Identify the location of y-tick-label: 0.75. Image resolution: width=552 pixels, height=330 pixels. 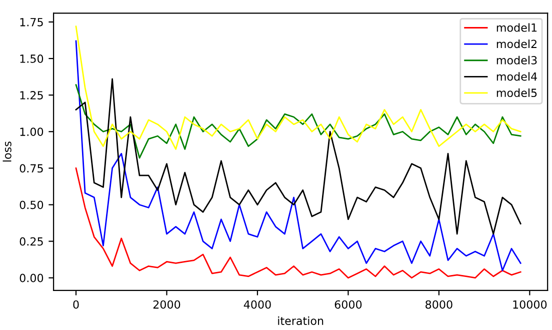
(31, 168).